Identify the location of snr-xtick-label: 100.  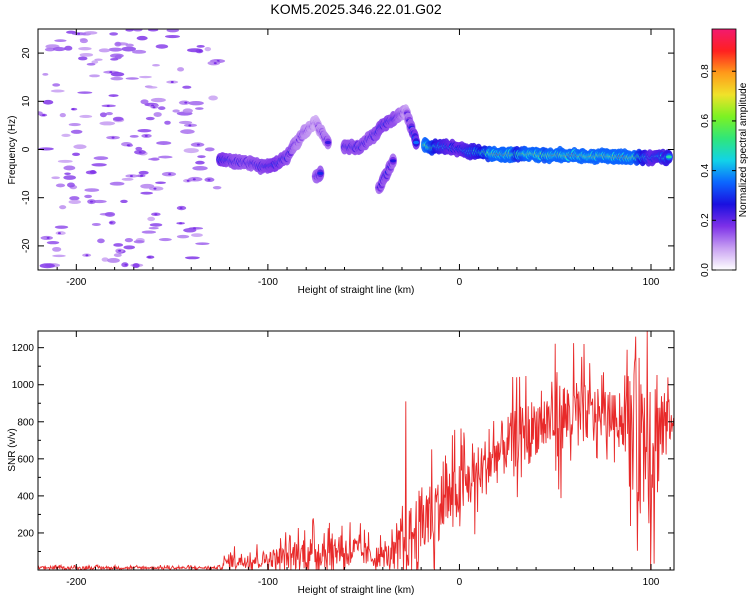
(651, 582).